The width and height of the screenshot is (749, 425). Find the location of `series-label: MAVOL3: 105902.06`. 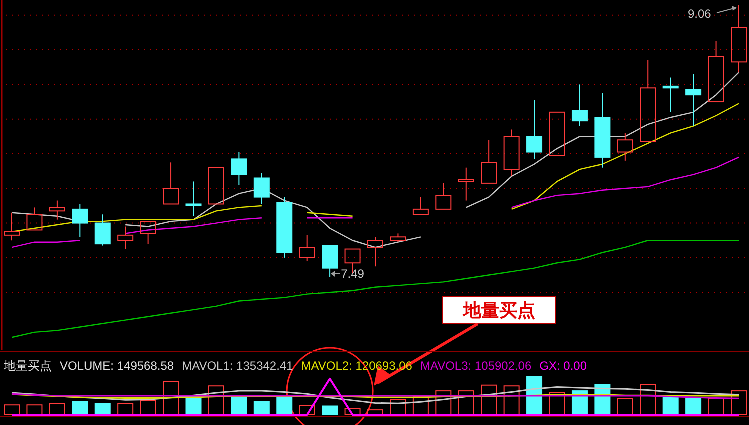

series-label: MAVOL3: 105902.06 is located at coordinates (476, 366).